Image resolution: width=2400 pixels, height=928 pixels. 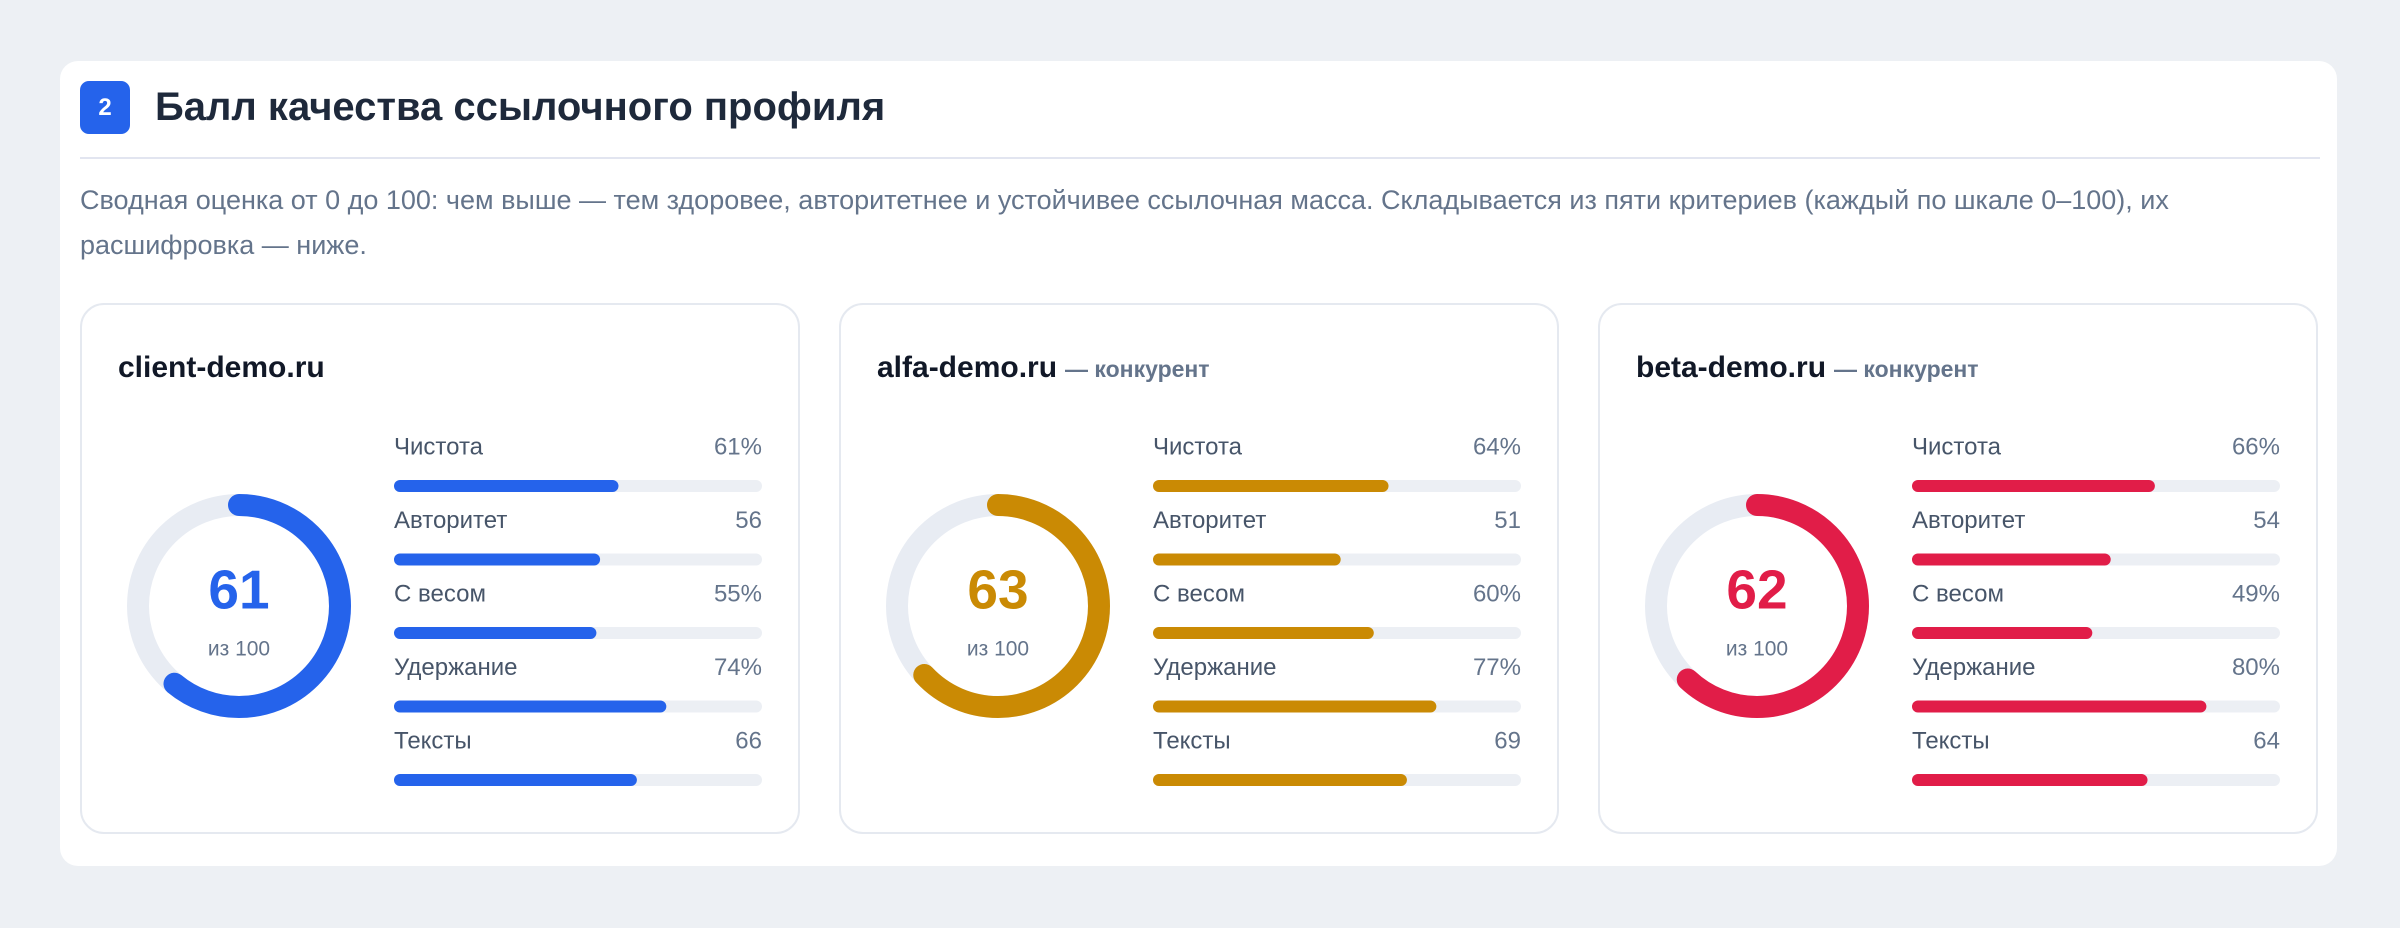 What do you see at coordinates (738, 446) in the screenshot?
I see `metric-value: 61%` at bounding box center [738, 446].